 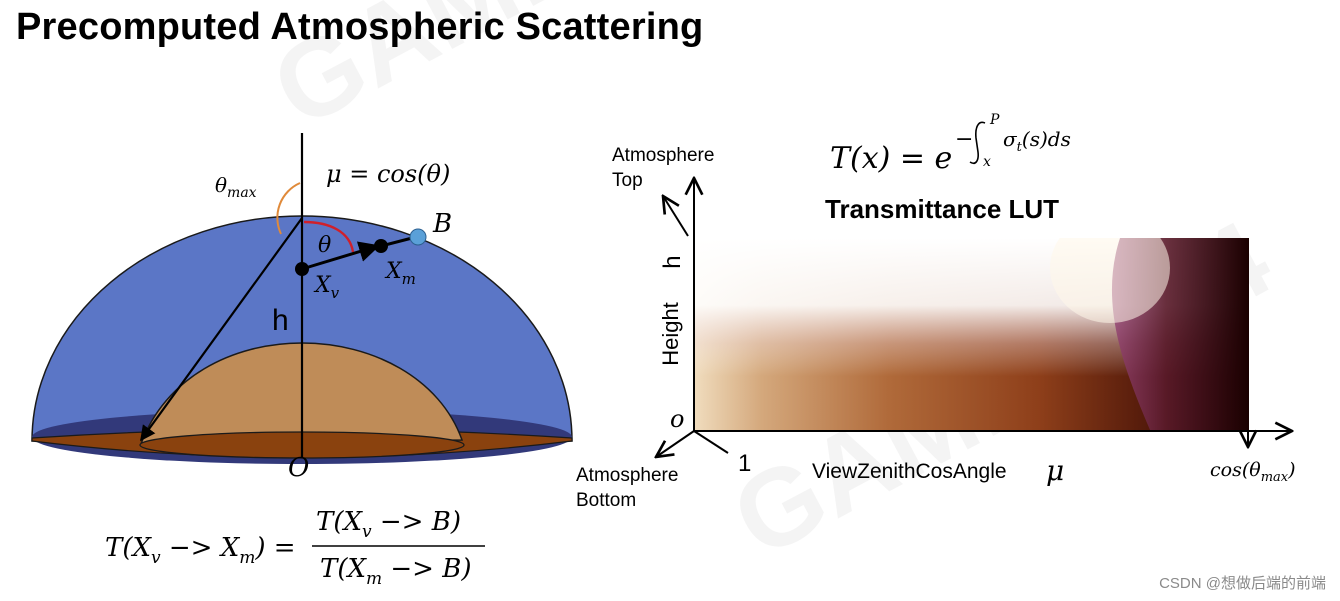 I want to click on atmosphere-top-arrow, so click(x=676, y=216).